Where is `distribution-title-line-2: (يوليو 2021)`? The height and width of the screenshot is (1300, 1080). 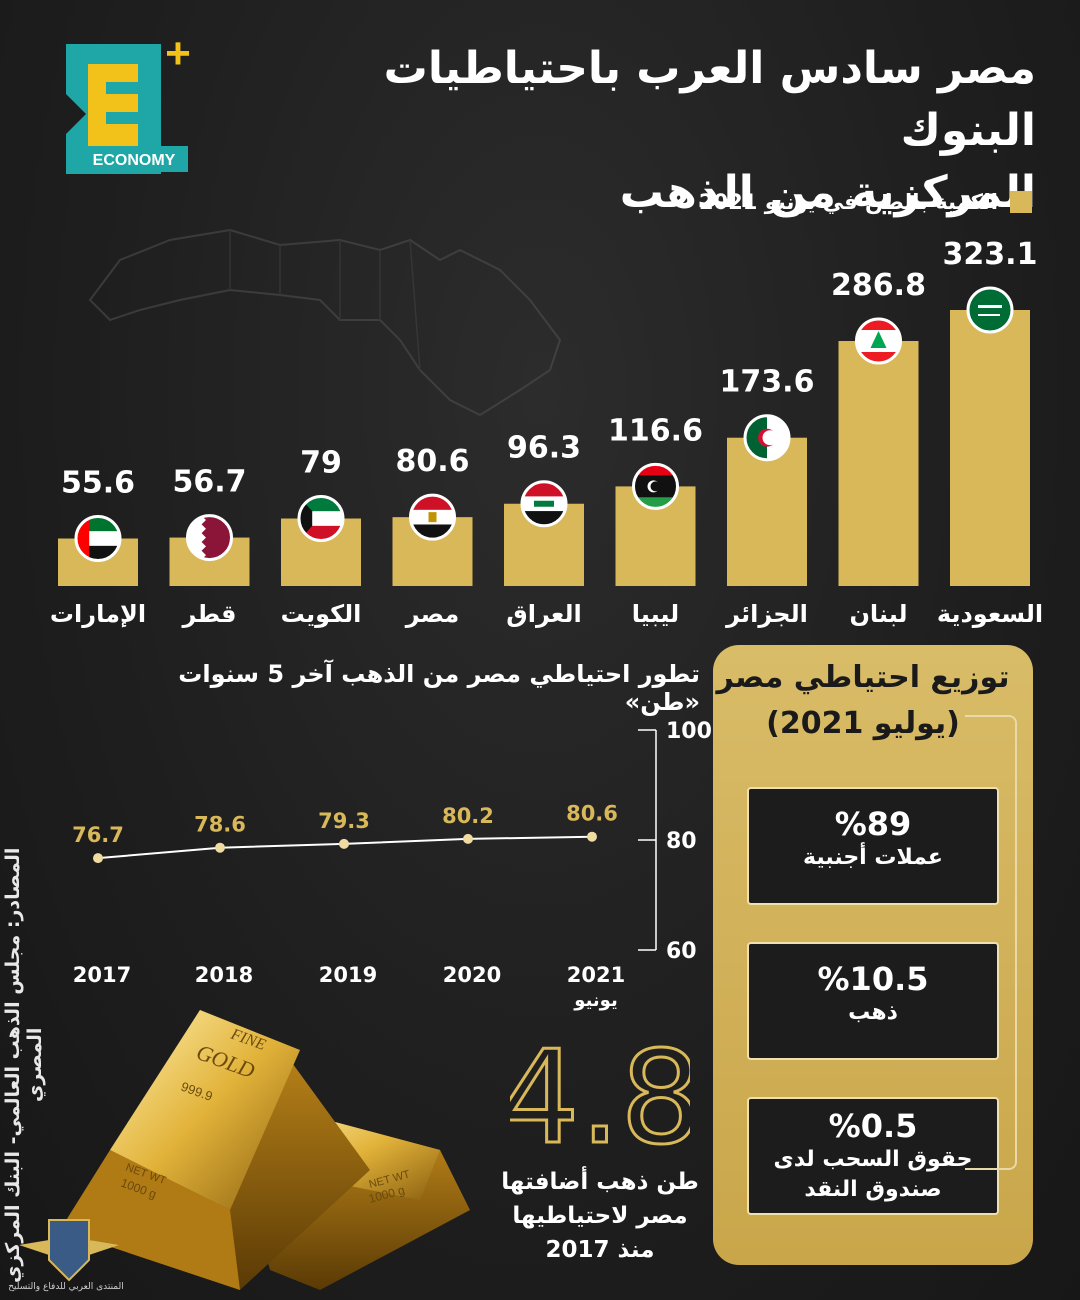 distribution-title-line-2: (يوليو 2021) is located at coordinates (863, 723).